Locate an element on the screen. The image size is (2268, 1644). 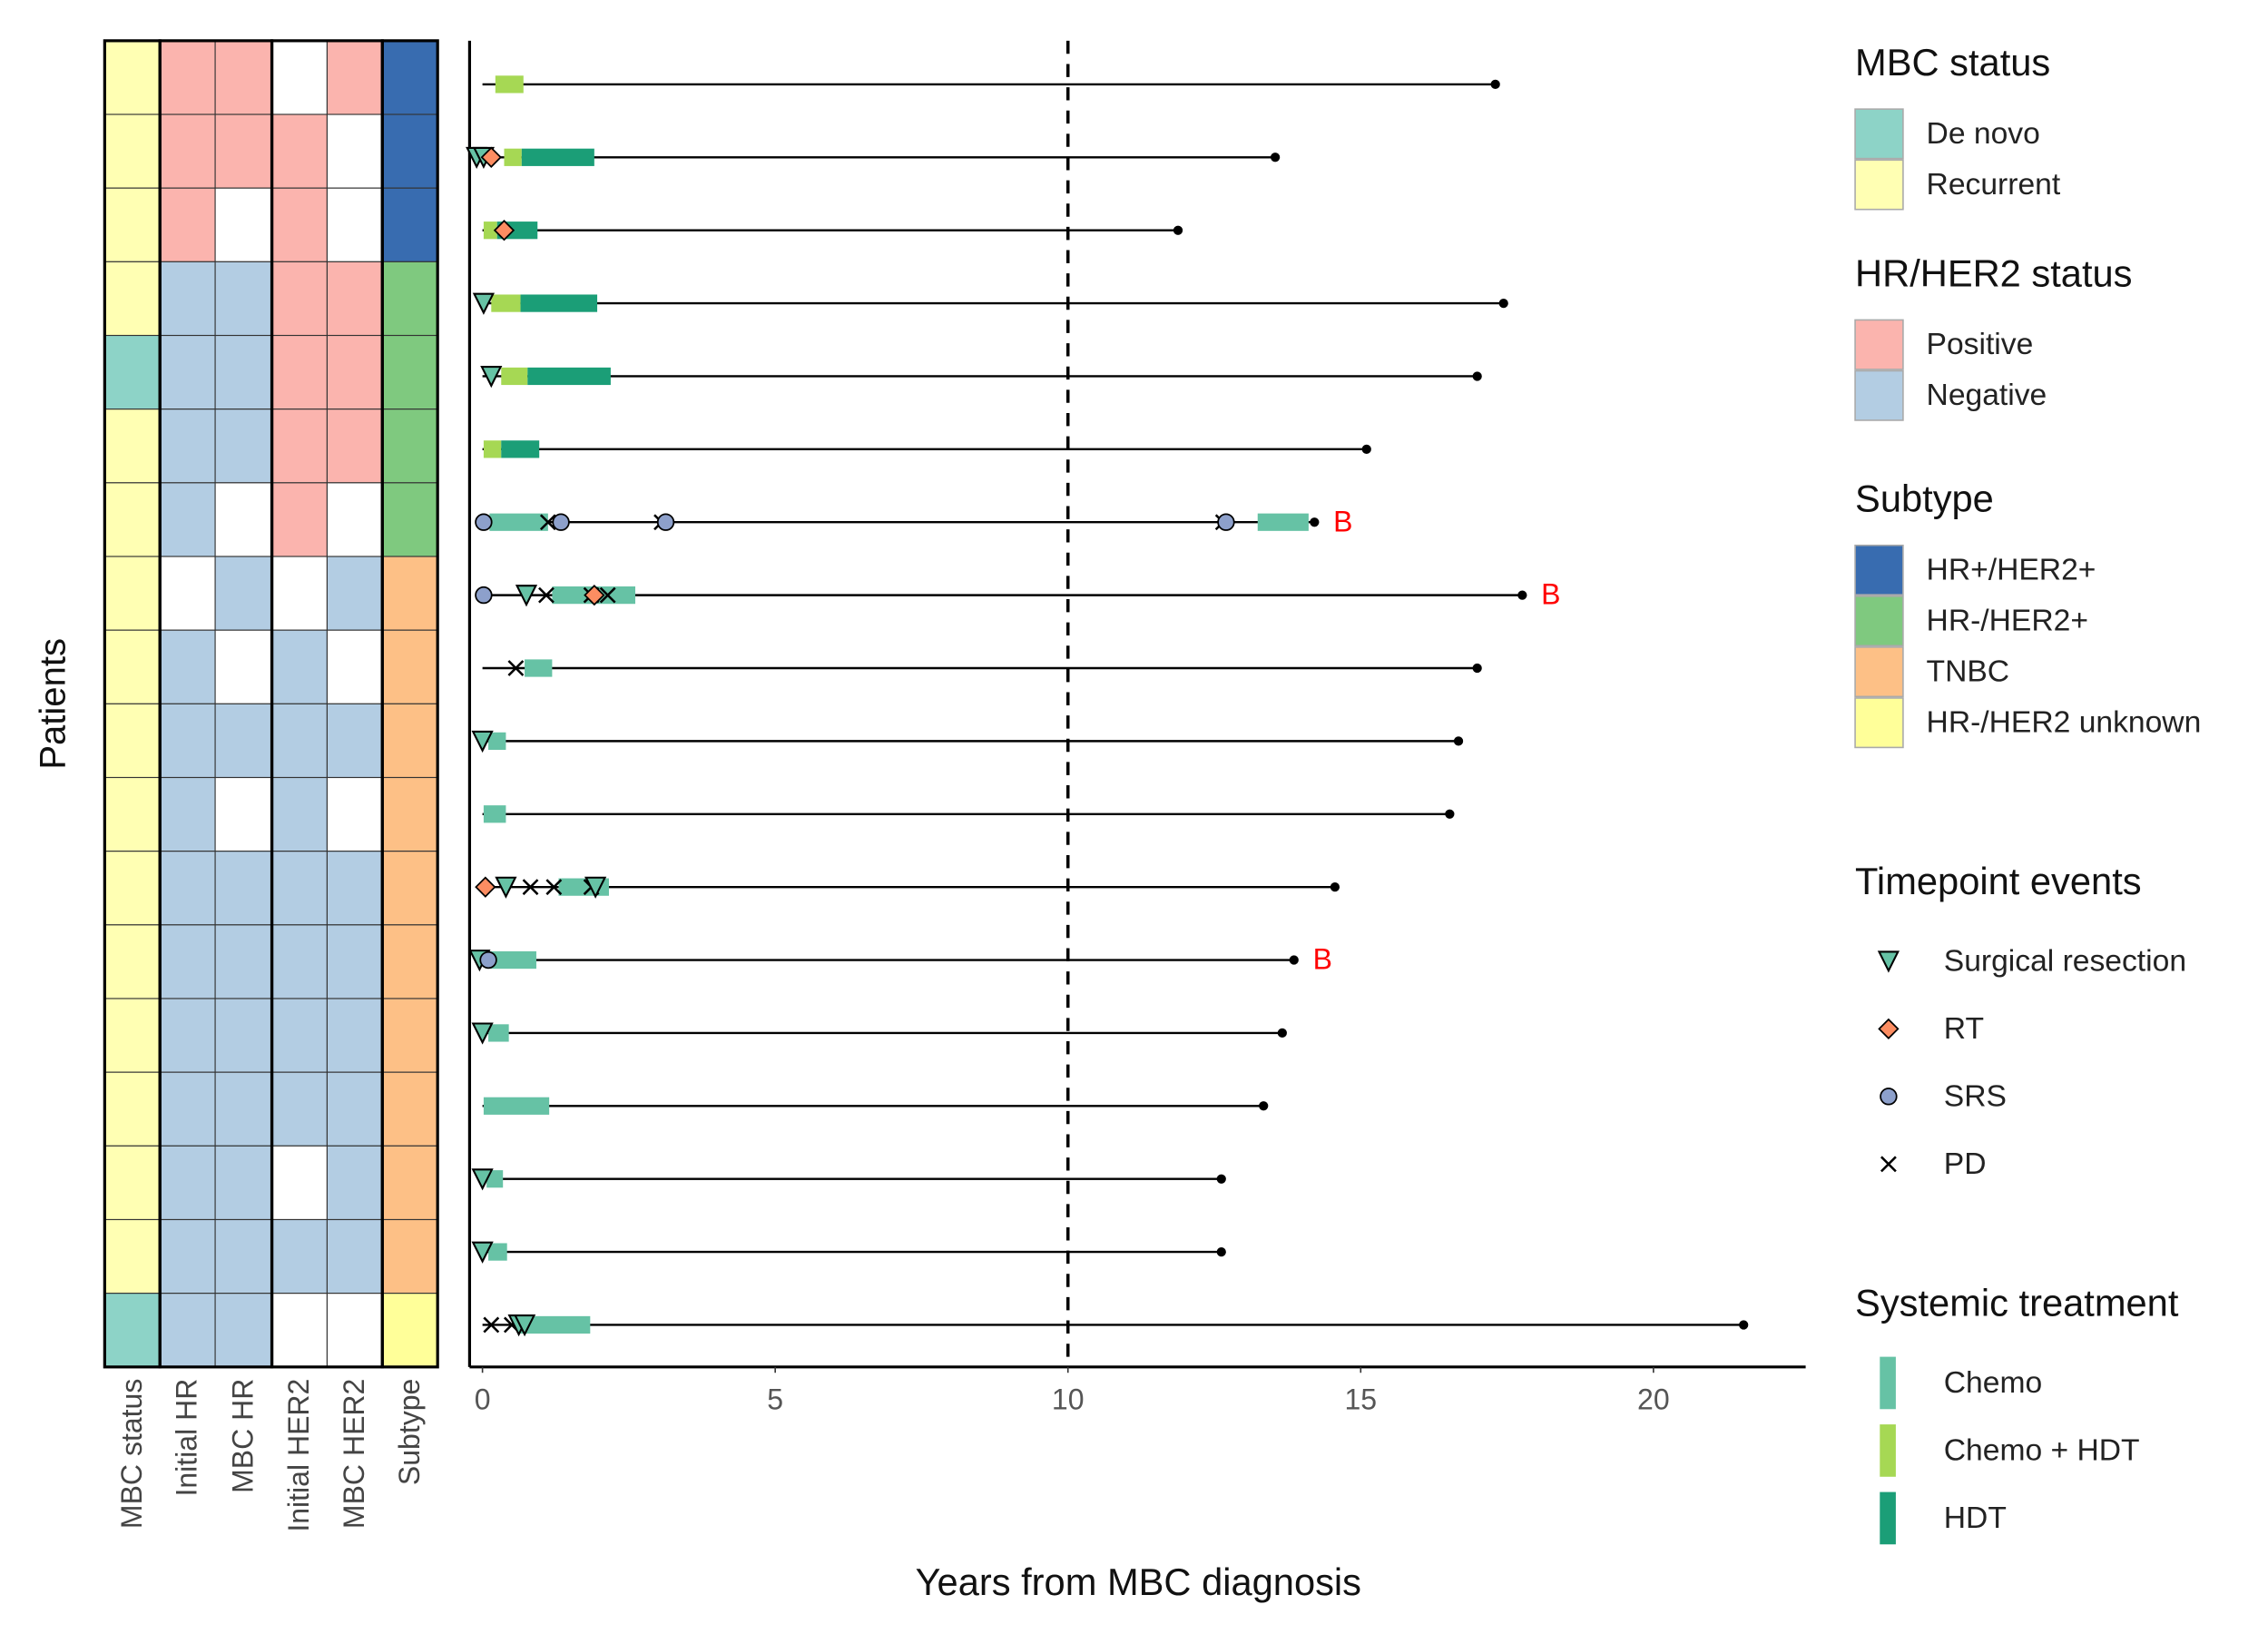
legend-label: HR-/HER2 unknown is located at coordinates (2064, 723).